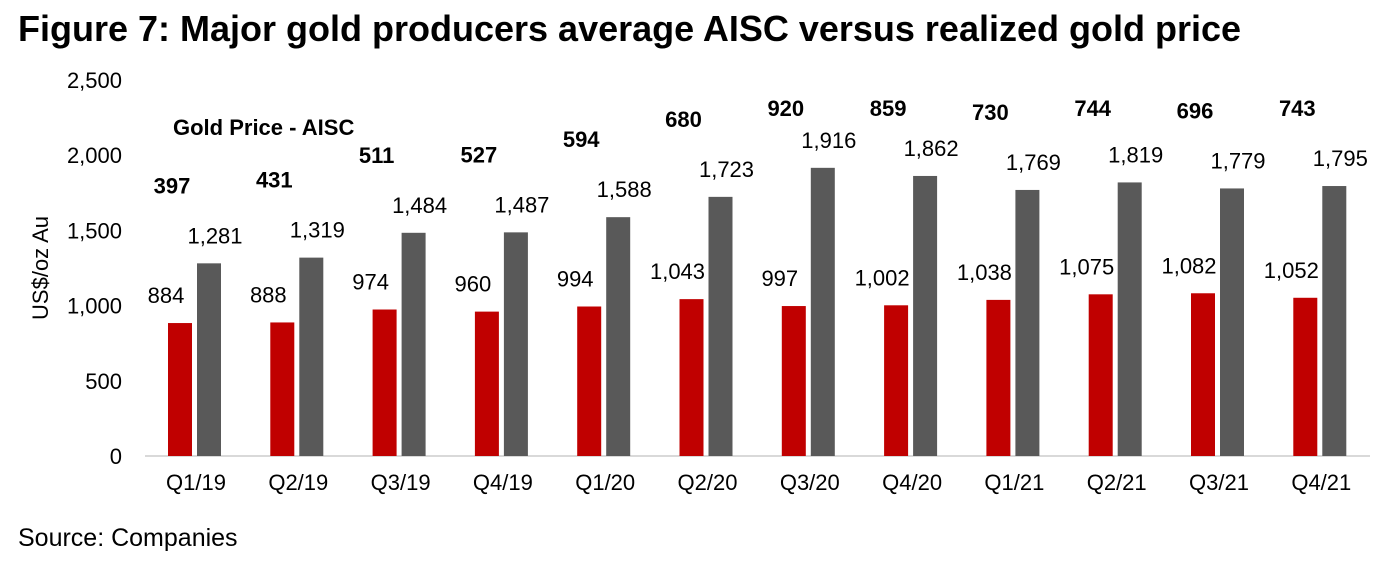  Describe the element at coordinates (1321, 482) in the screenshot. I see `x-tick-label: Q4/21` at that location.